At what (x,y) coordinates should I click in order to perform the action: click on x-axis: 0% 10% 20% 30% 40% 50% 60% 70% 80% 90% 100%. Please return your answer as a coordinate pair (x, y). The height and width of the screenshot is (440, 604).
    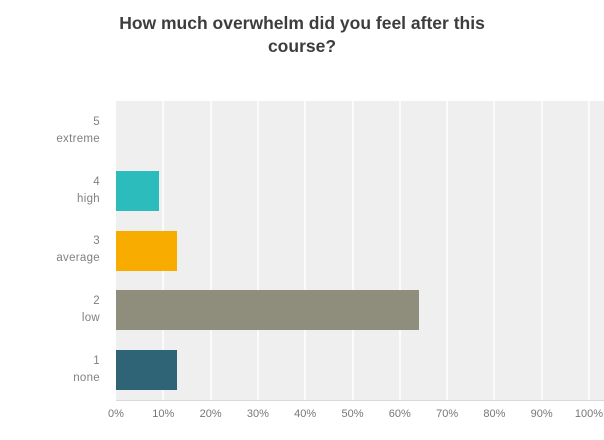
    Looking at the image, I should click on (356, 418).